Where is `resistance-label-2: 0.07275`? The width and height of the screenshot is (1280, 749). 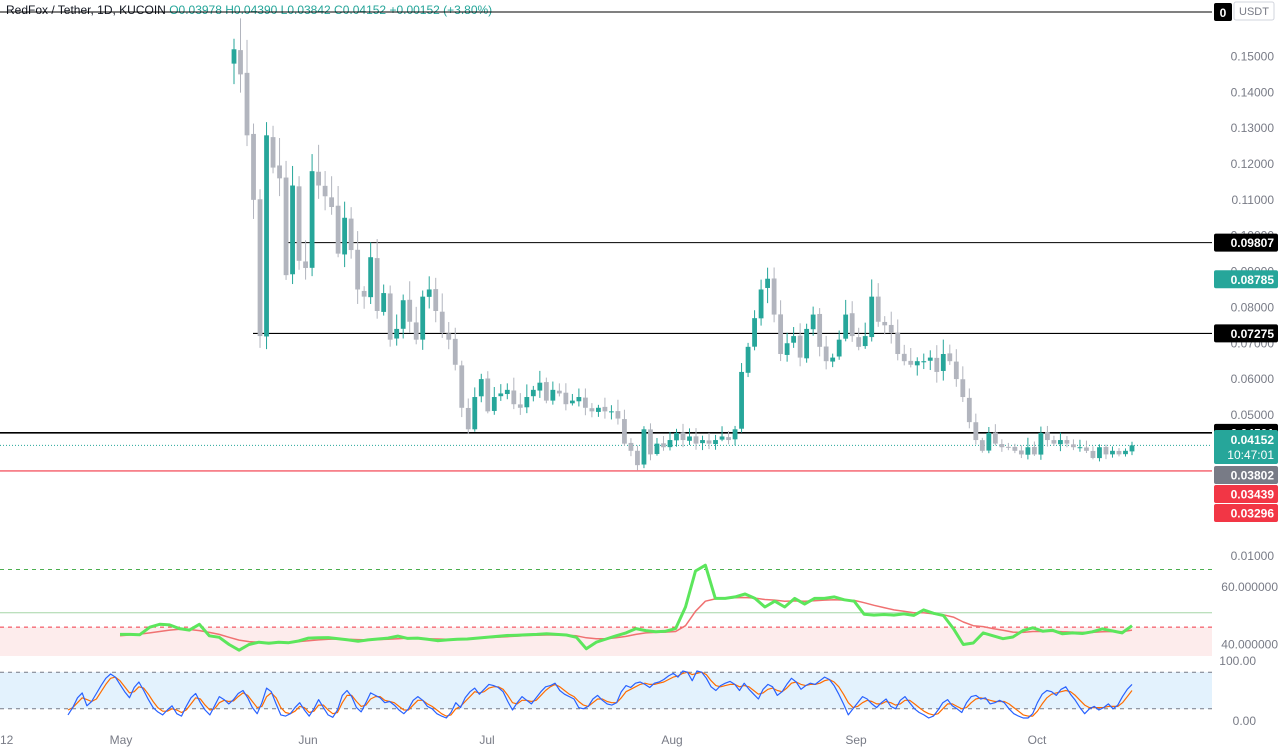
resistance-label-2: 0.07275 is located at coordinates (1253, 334).